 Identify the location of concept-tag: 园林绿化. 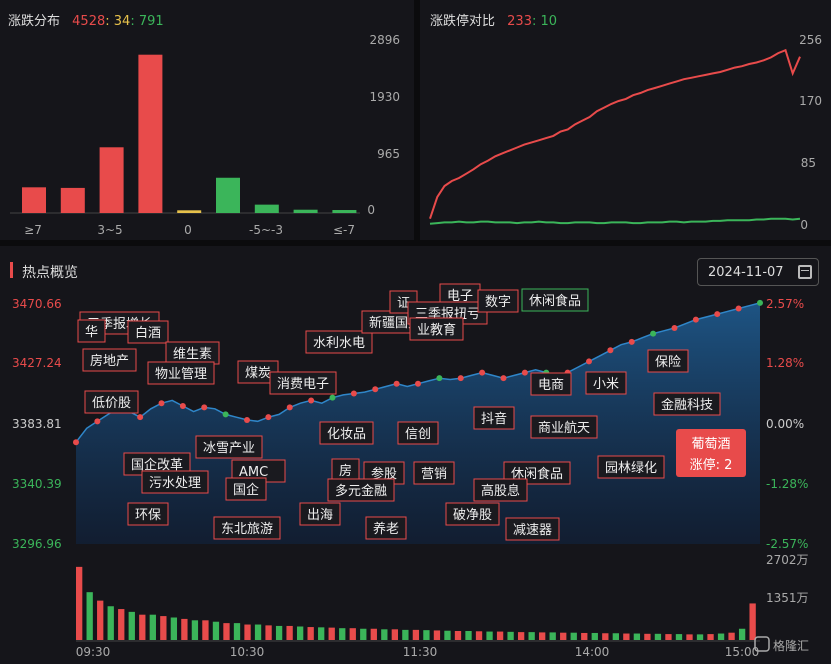
(631, 467).